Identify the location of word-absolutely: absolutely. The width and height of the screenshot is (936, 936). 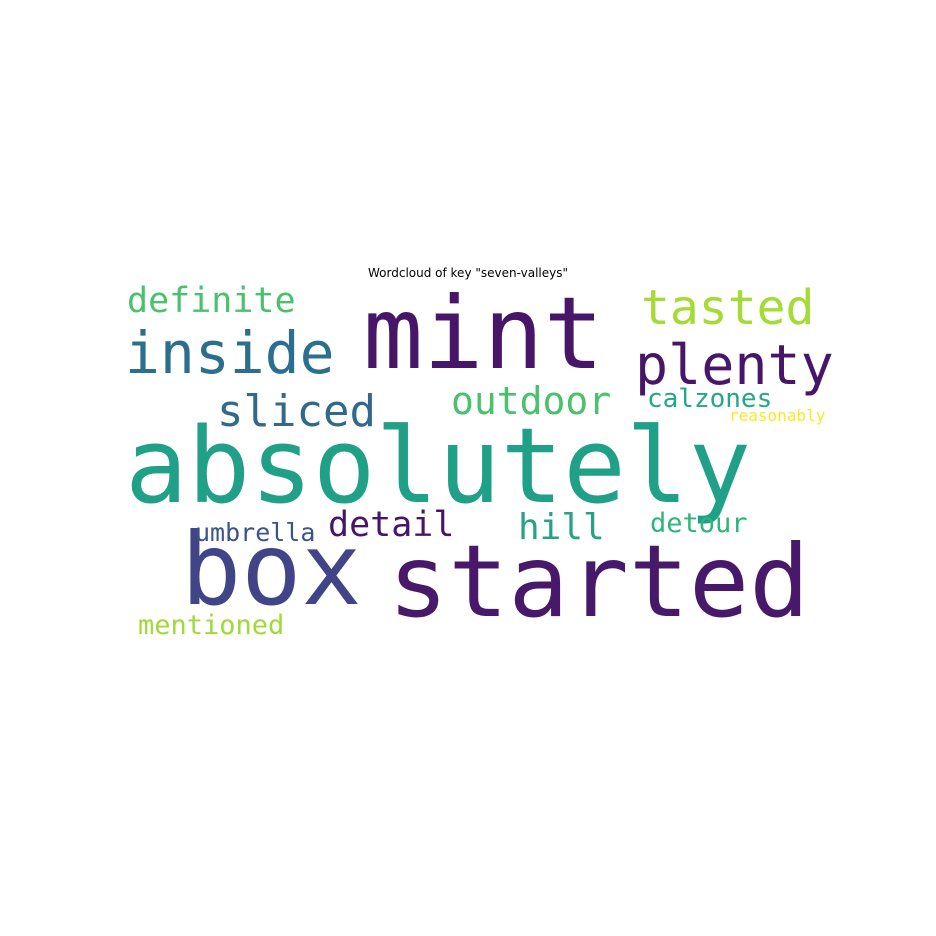
(438, 466).